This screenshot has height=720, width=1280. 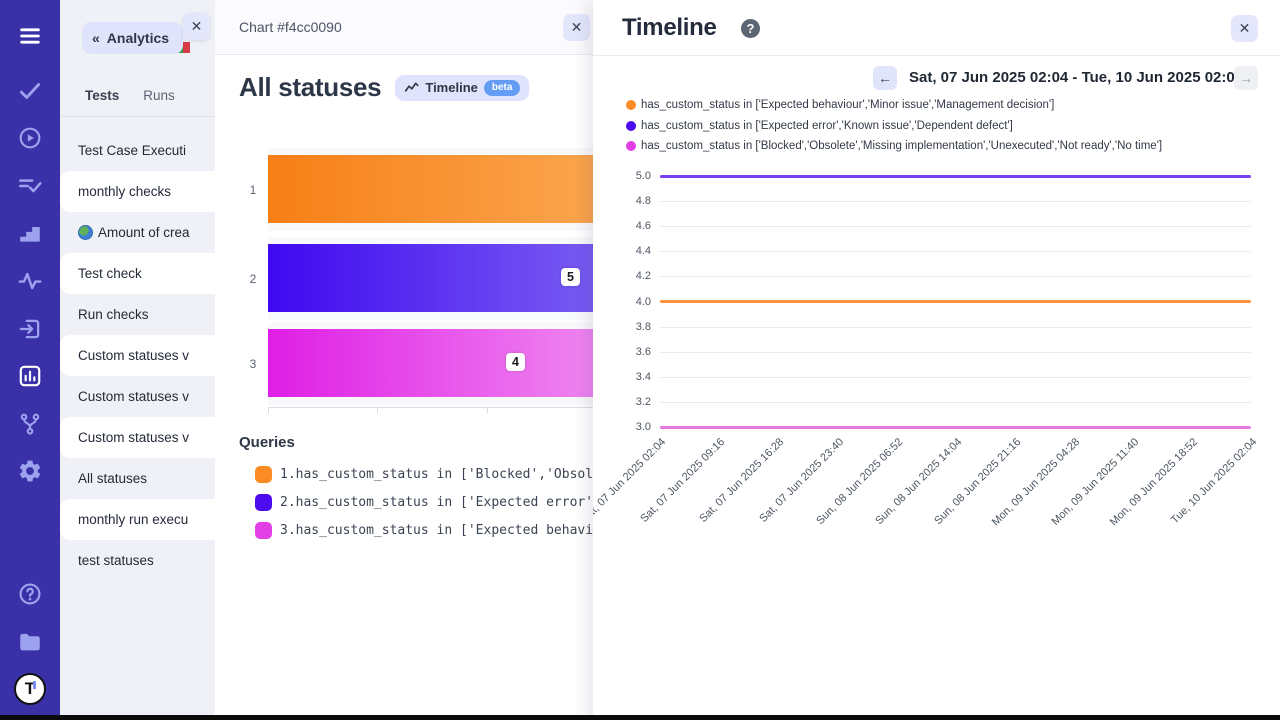 I want to click on tab-runs: Runs, so click(x=159, y=95).